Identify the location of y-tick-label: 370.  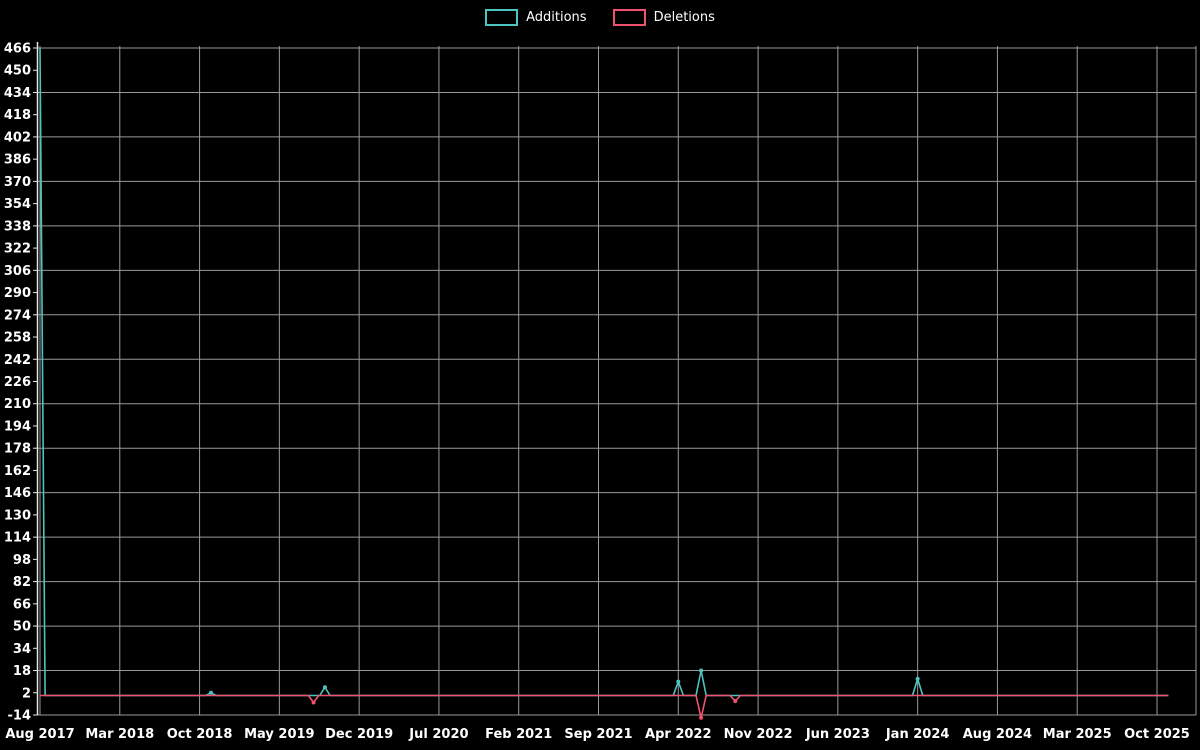
(17, 182).